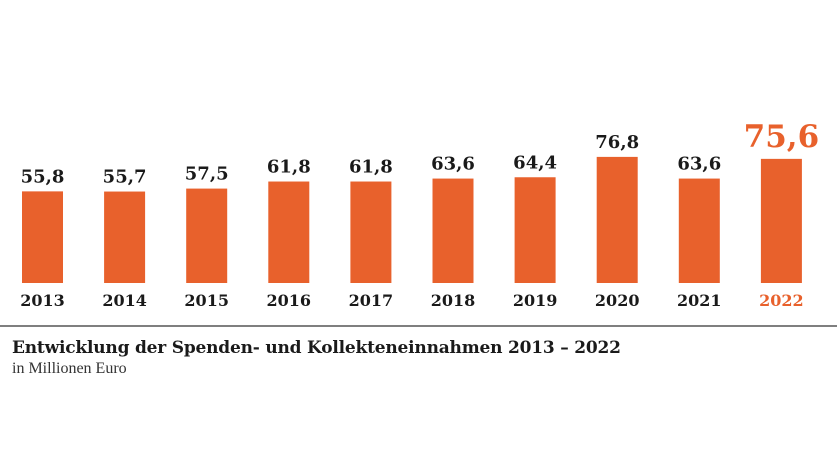 The height and width of the screenshot is (471, 837). What do you see at coordinates (371, 232) in the screenshot?
I see `bar-2017` at bounding box center [371, 232].